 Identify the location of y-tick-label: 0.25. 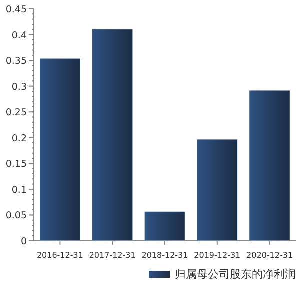
(16, 113).